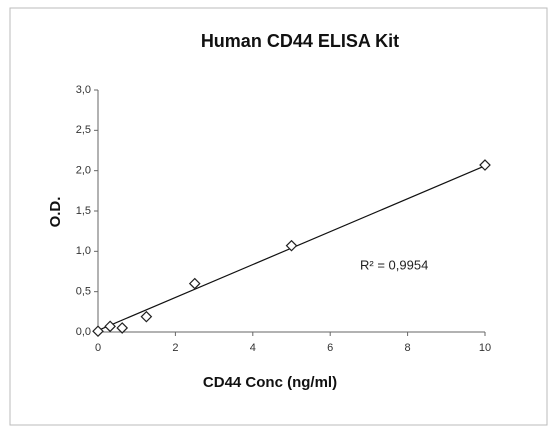 The image size is (558, 441). I want to click on x-tick-label: 6, so click(330, 348).